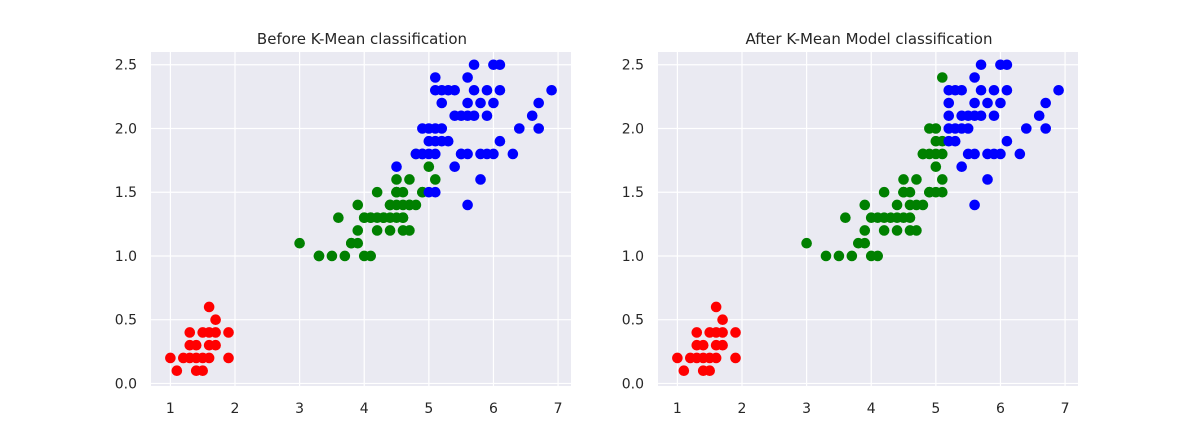 This screenshot has height=437, width=1200. Describe the element at coordinates (364, 409) in the screenshot. I see `chart-before-x-ticks: 1 2 3 4 5 6 7` at that location.